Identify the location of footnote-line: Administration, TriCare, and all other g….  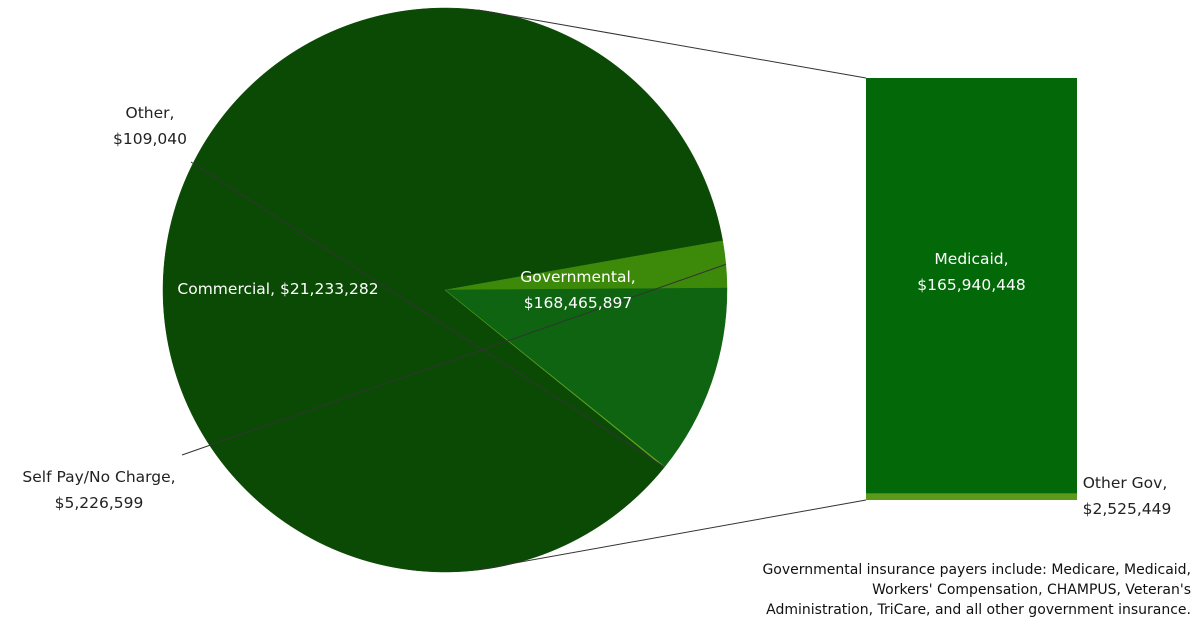
(978, 610).